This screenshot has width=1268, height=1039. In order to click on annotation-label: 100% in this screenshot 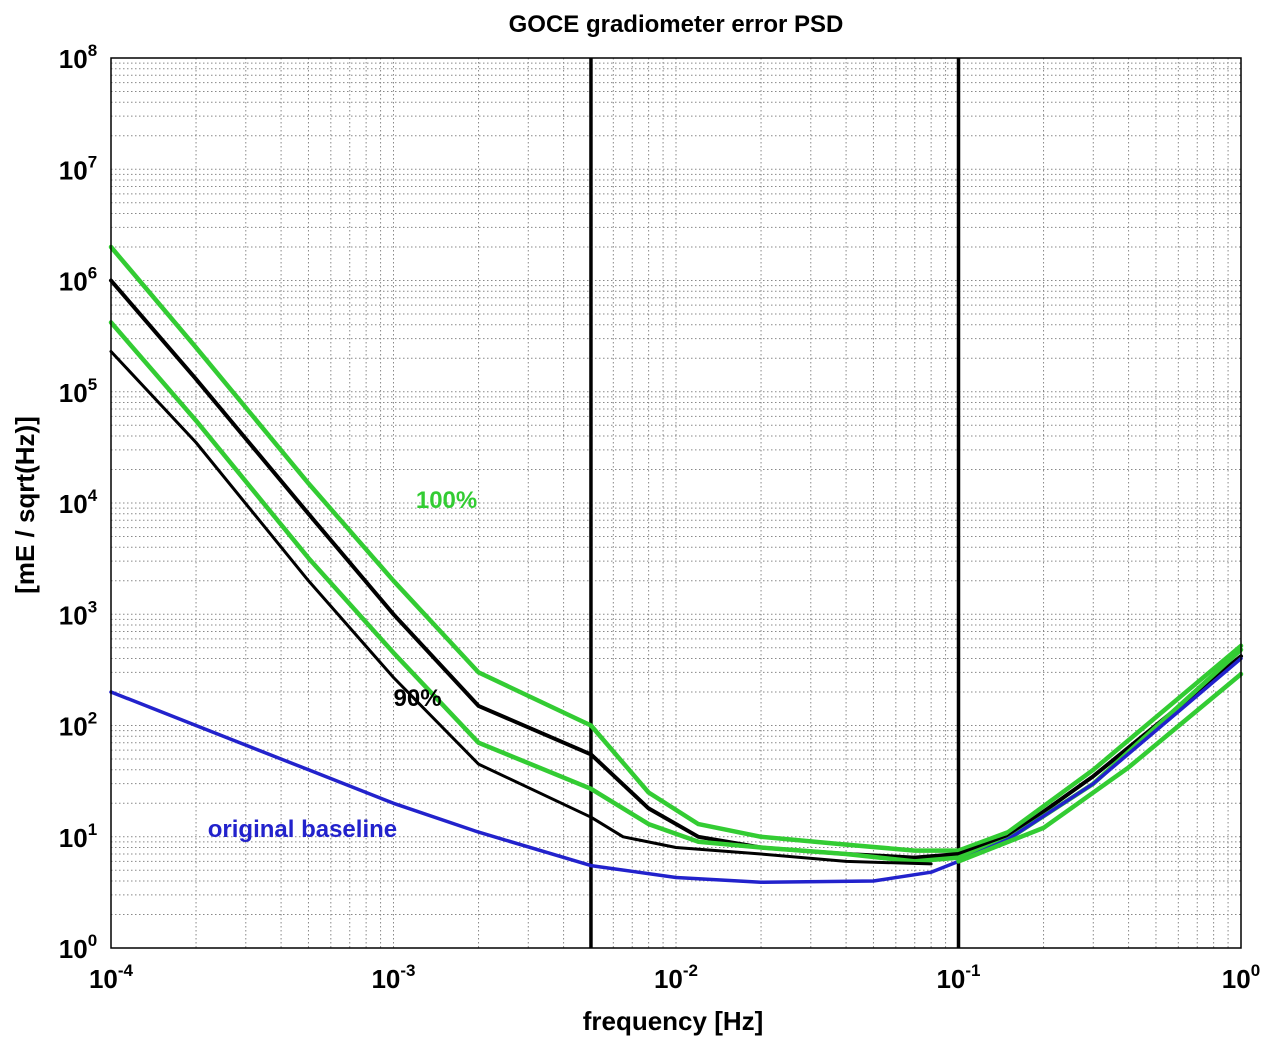, I will do `click(446, 500)`.